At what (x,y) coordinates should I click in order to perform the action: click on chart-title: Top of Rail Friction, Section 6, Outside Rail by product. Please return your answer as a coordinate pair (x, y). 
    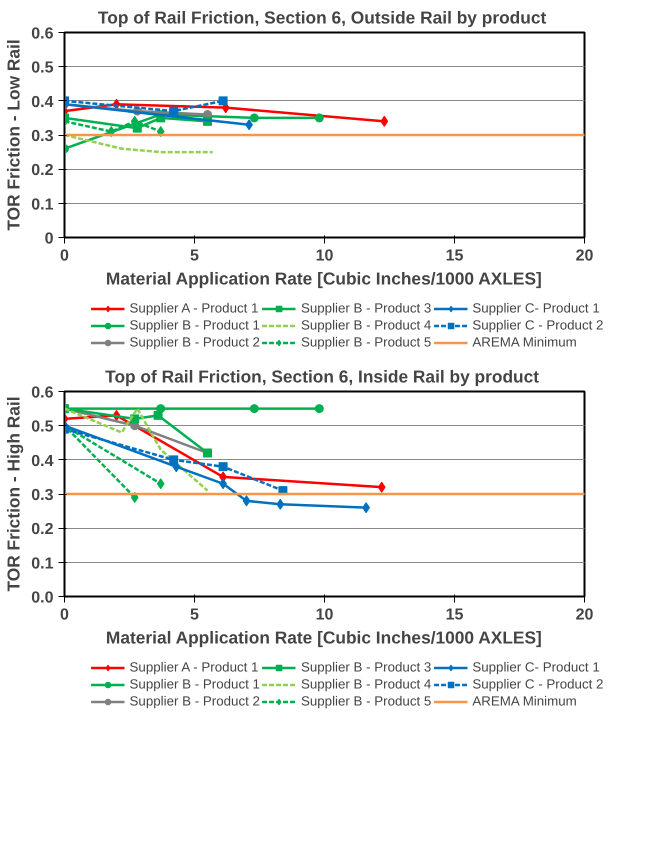
    Looking at the image, I should click on (322, 18).